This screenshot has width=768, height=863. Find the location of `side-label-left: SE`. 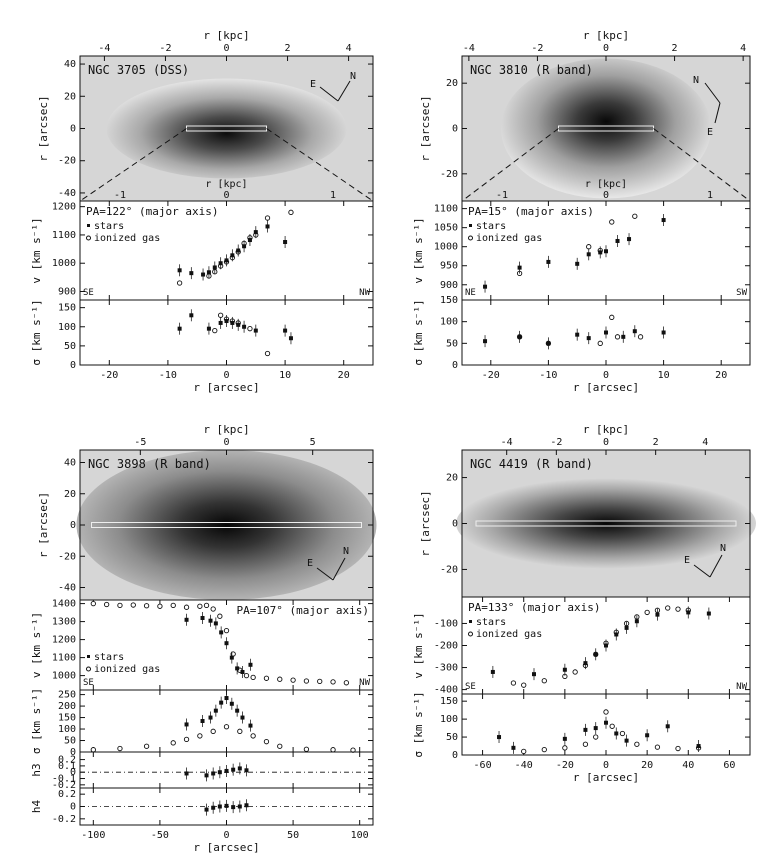

side-label-left: SE is located at coordinates (88, 293).